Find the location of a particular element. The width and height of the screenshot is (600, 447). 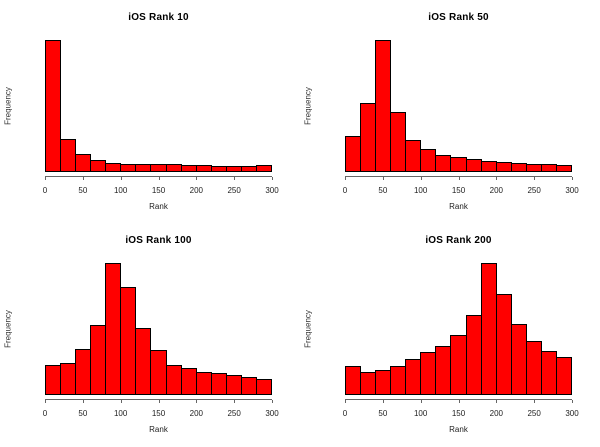

chart-title: iOS Rank 200 is located at coordinates (458, 240).